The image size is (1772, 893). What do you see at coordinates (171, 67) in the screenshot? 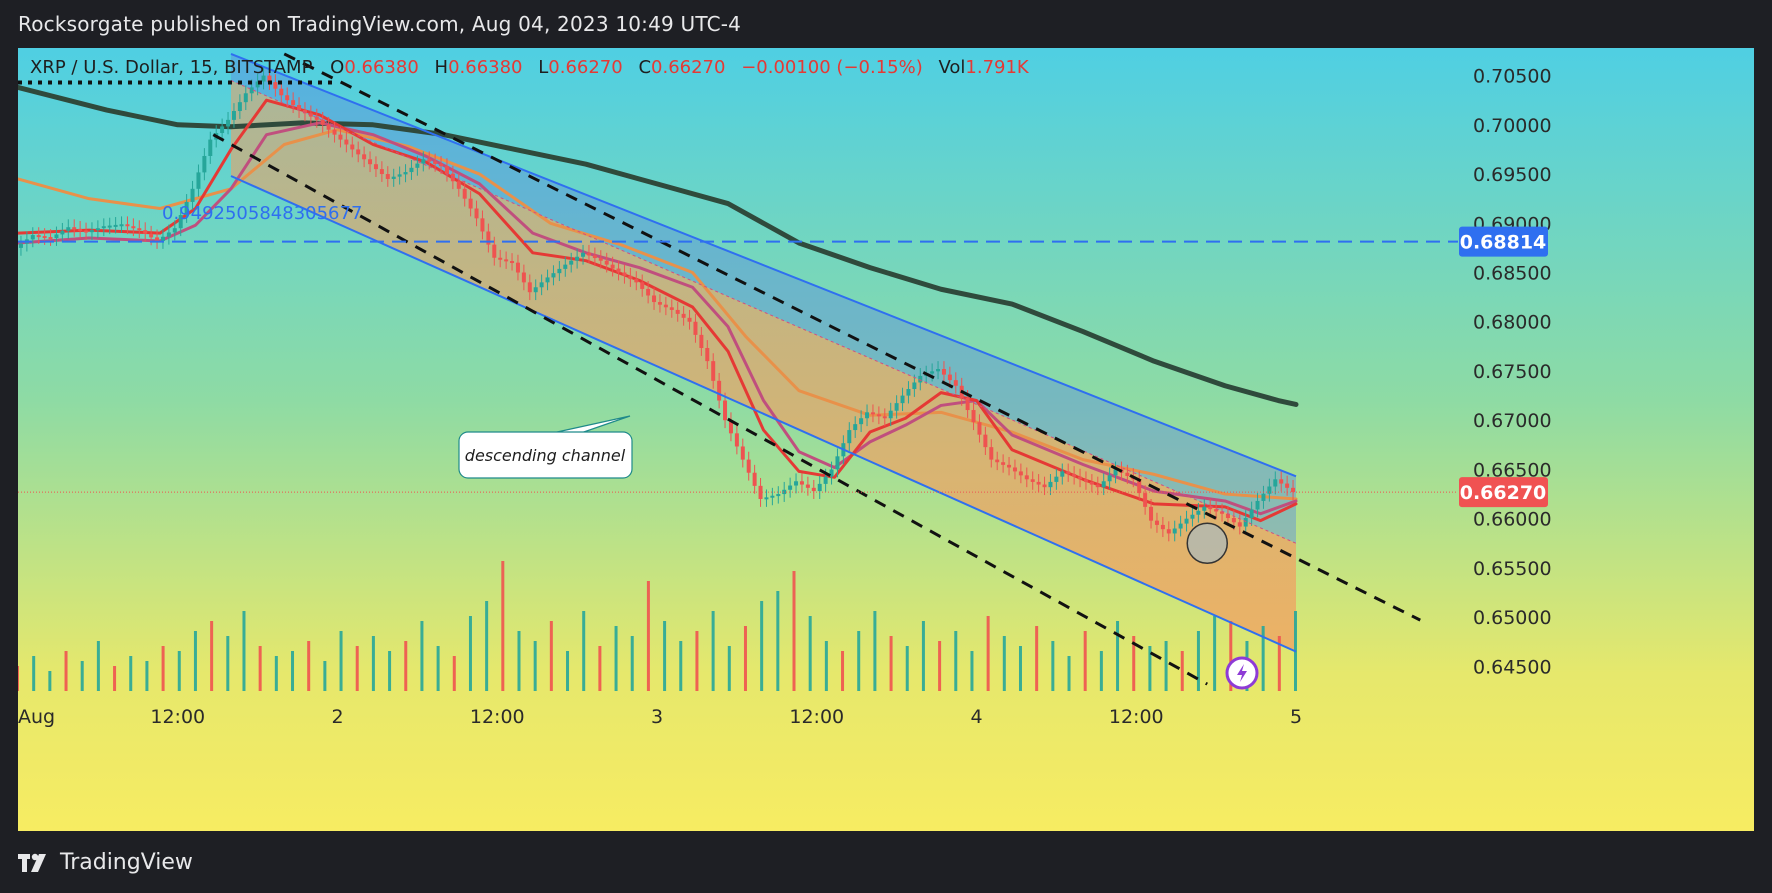
I see `legend-symbol: XRP / U.S. Dollar, 15, BITSTAMP` at bounding box center [171, 67].